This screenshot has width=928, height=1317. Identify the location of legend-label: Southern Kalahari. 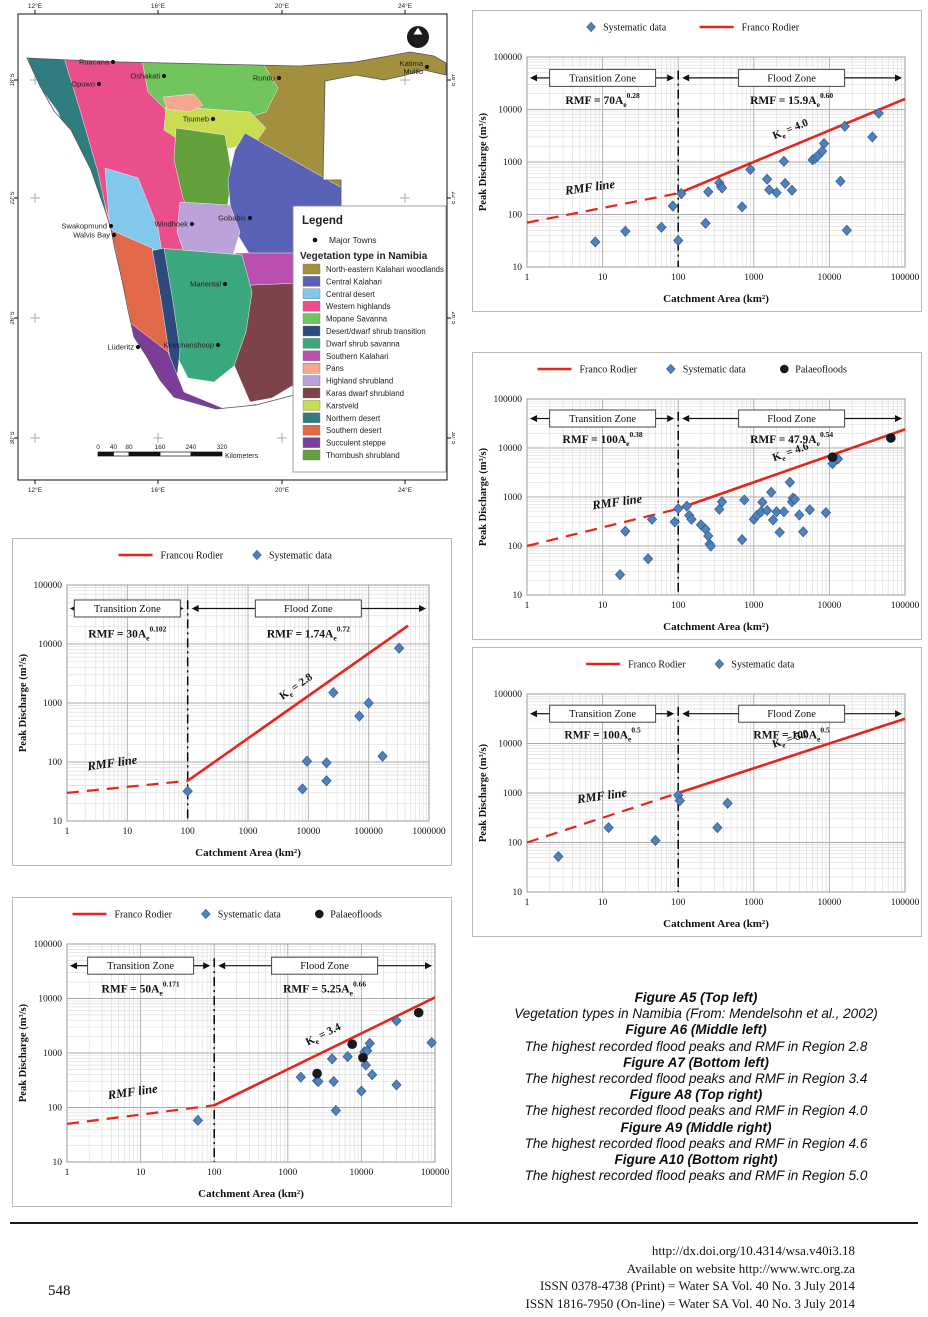
(357, 356).